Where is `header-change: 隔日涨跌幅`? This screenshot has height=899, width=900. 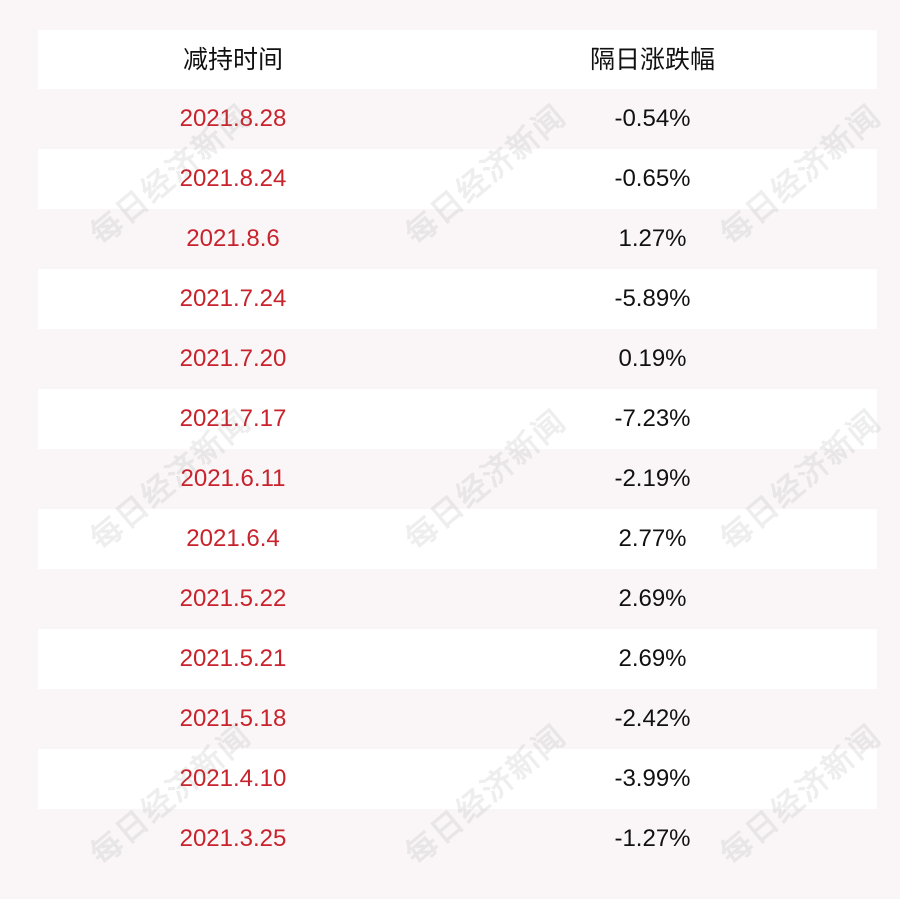 header-change: 隔日涨跌幅 is located at coordinates (652, 59).